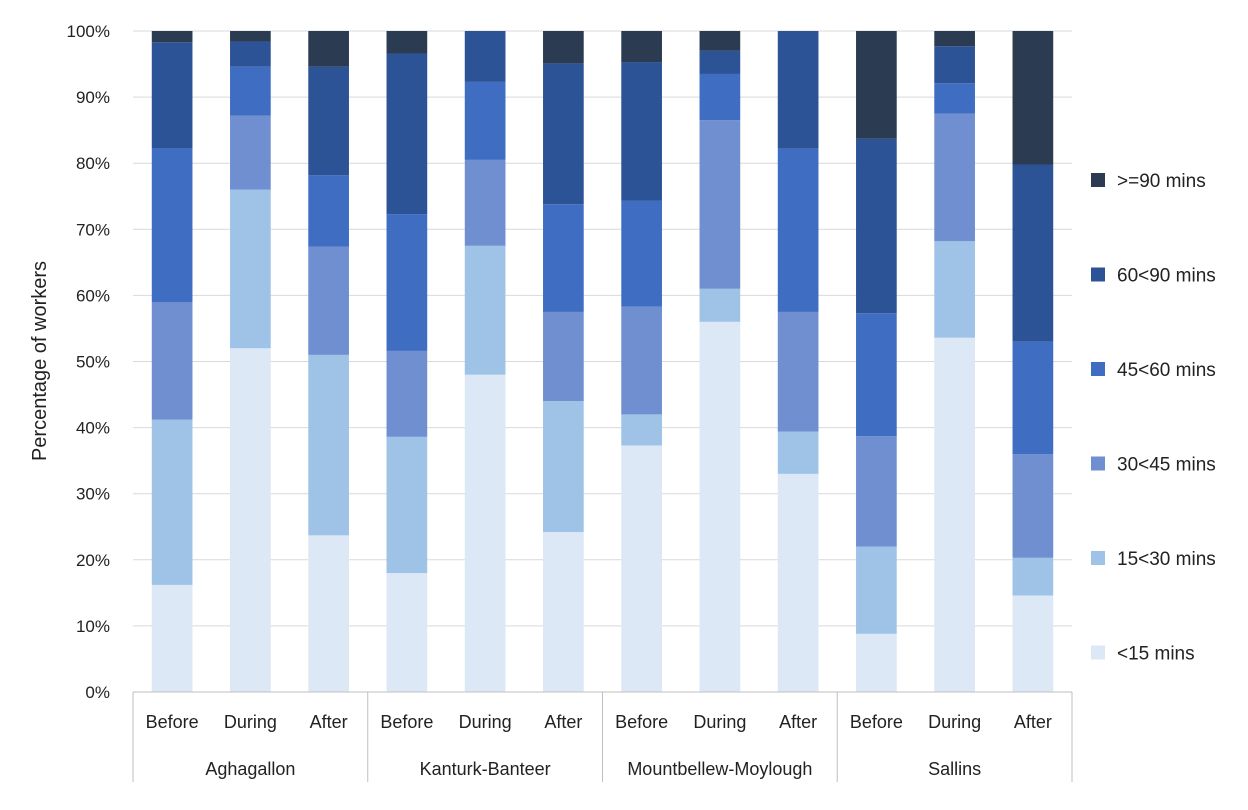 Image resolution: width=1248 pixels, height=810 pixels. What do you see at coordinates (1166, 465) in the screenshot?
I see `legend-label: 30<45 mins` at bounding box center [1166, 465].